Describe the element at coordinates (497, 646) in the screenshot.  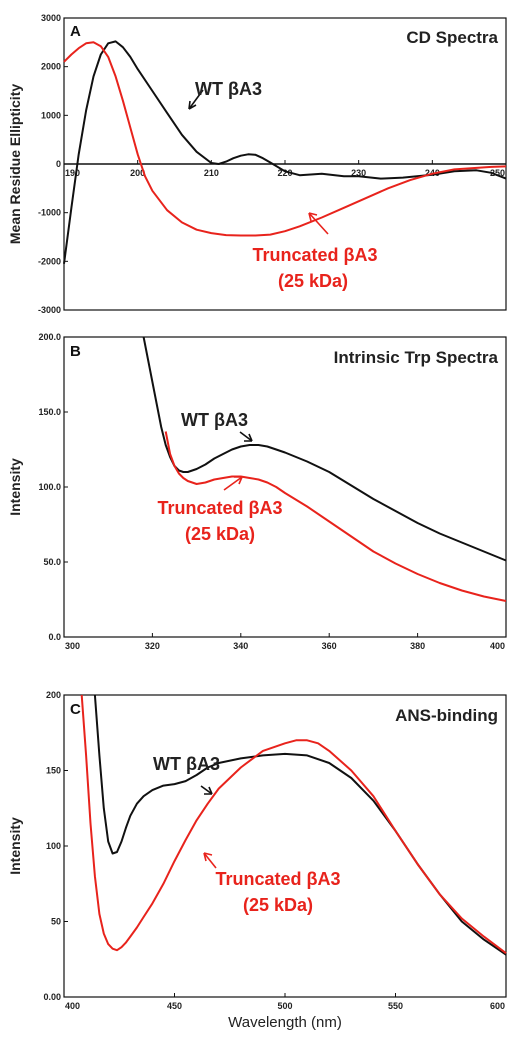
I see `panel-b-xtick-label: 400` at that location.